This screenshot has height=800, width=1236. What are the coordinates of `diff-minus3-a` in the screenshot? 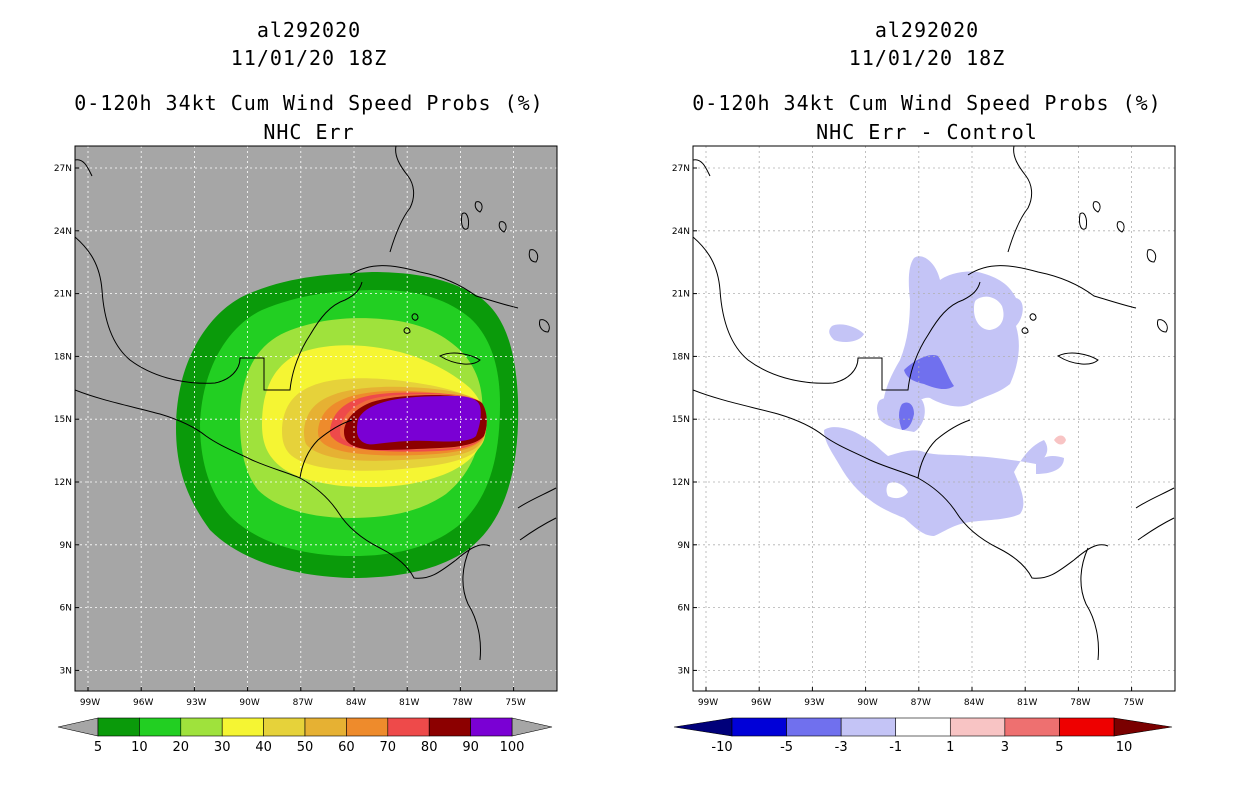 It's located at (929, 372).